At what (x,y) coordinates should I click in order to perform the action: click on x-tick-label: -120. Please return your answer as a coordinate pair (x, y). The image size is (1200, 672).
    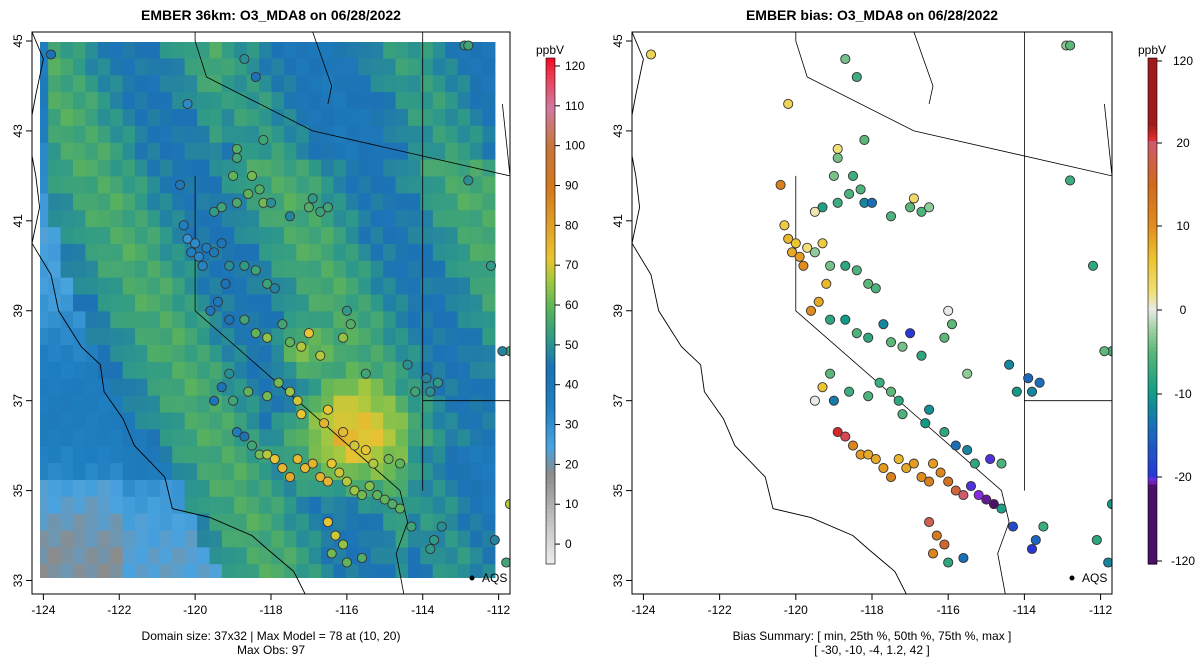
    Looking at the image, I should click on (796, 610).